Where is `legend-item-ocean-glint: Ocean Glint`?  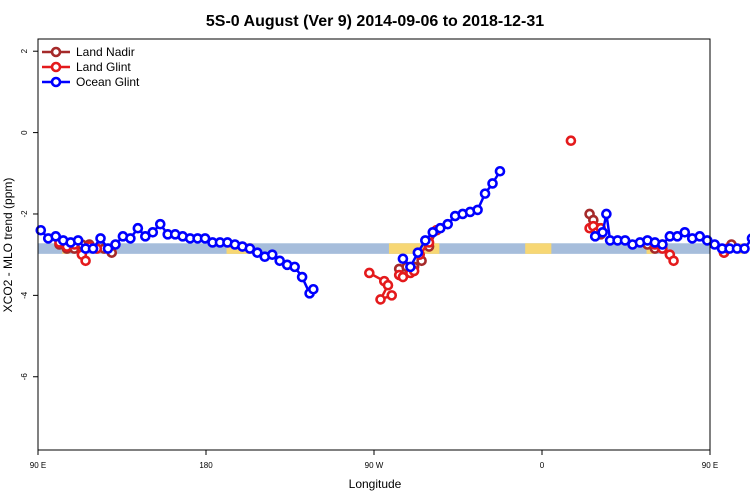 legend-item-ocean-glint: Ocean Glint is located at coordinates (91, 82).